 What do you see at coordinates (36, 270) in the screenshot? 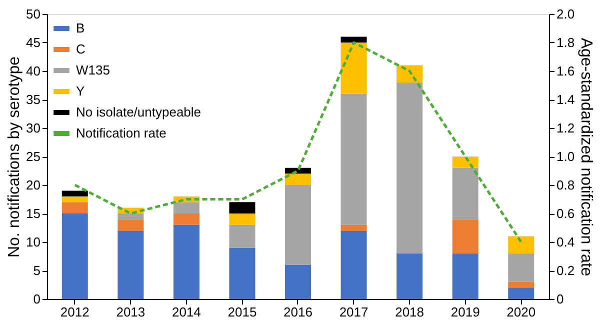
I see `y-tick-label: 5` at bounding box center [36, 270].